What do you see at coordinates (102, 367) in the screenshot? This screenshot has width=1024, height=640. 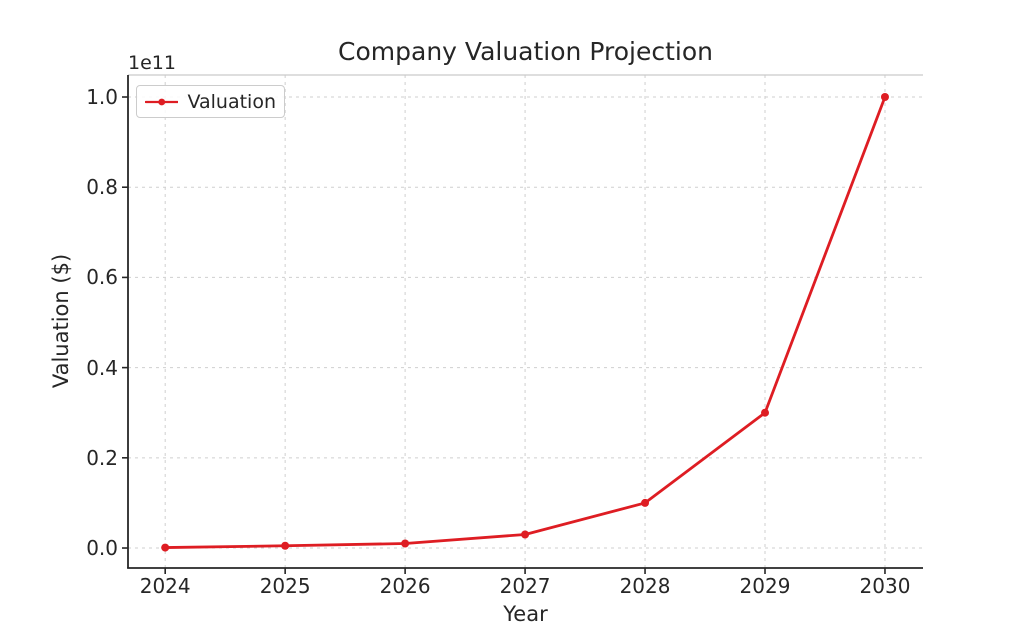 I see `y-tick-label: 0.4` at bounding box center [102, 367].